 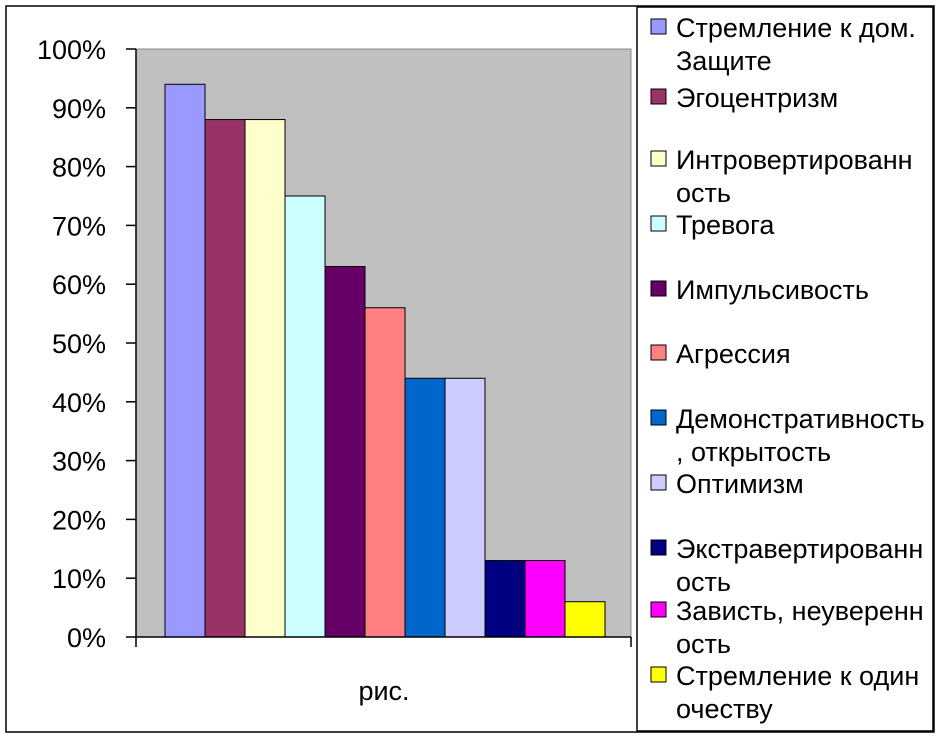 What do you see at coordinates (79, 109) in the screenshot?
I see `y-tick-label: 90%` at bounding box center [79, 109].